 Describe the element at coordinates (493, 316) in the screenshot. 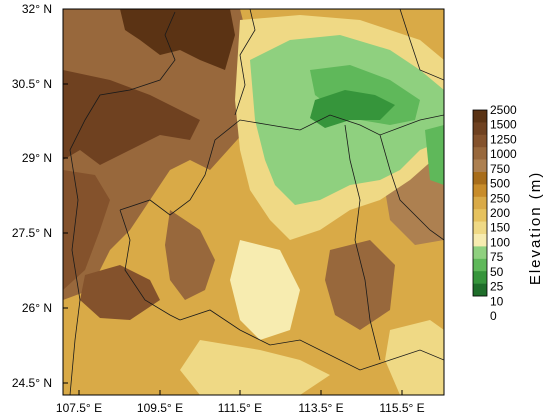

I see `colorbar-level-label: 0` at that location.